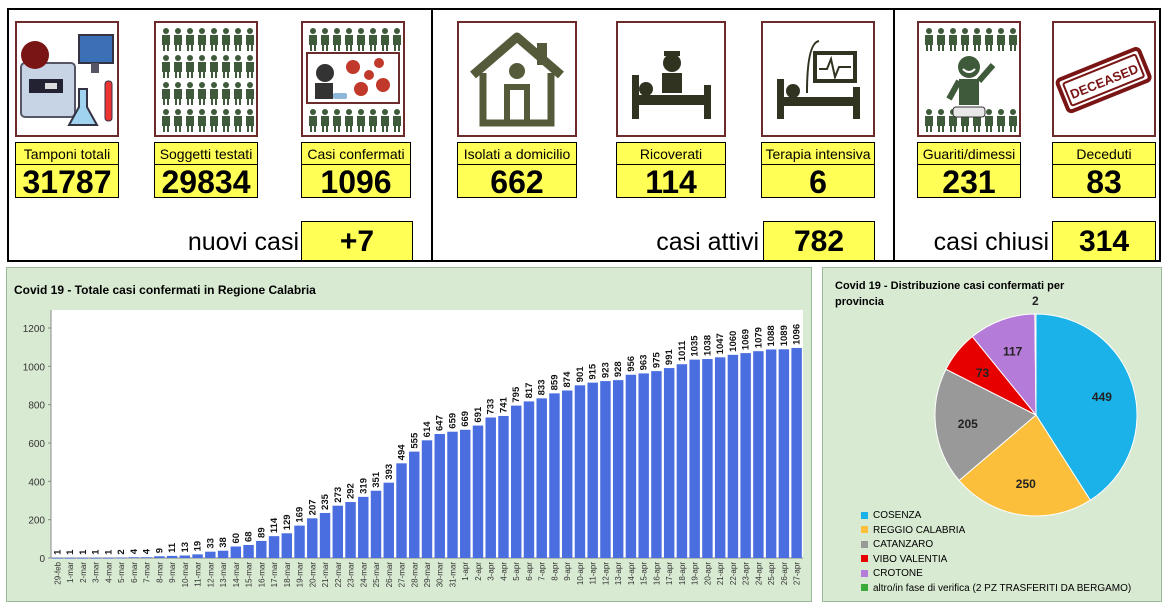 The image size is (1169, 607). What do you see at coordinates (440, 575) in the screenshot?
I see `x-tick-label: 30-mar` at bounding box center [440, 575].